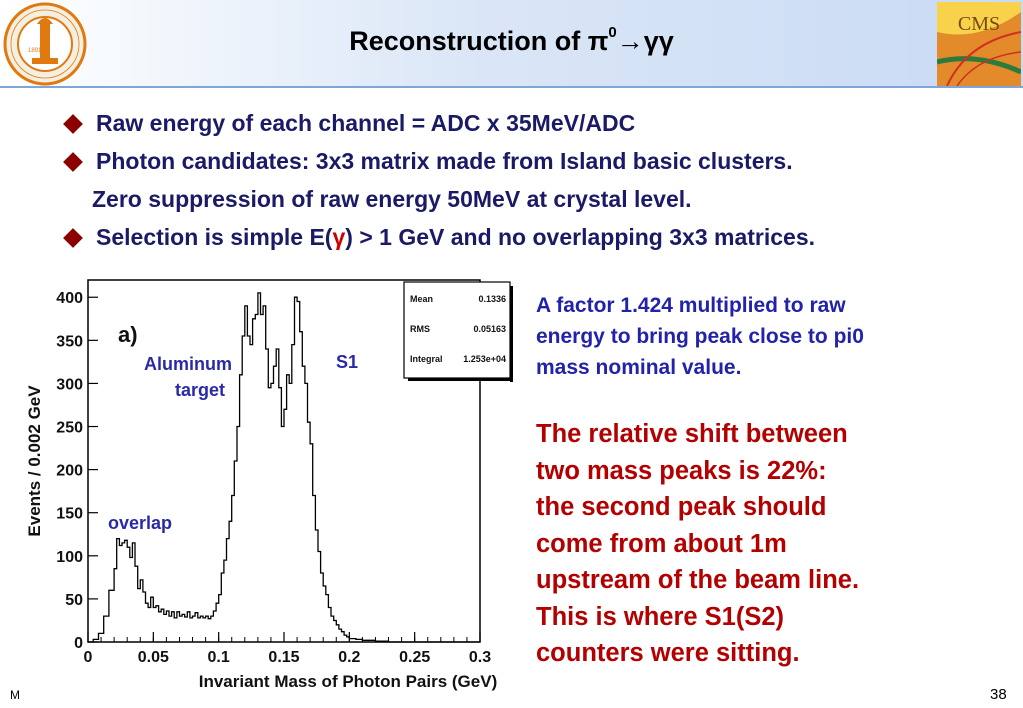 The width and height of the screenshot is (1023, 708). I want to click on page-number: 38, so click(998, 694).